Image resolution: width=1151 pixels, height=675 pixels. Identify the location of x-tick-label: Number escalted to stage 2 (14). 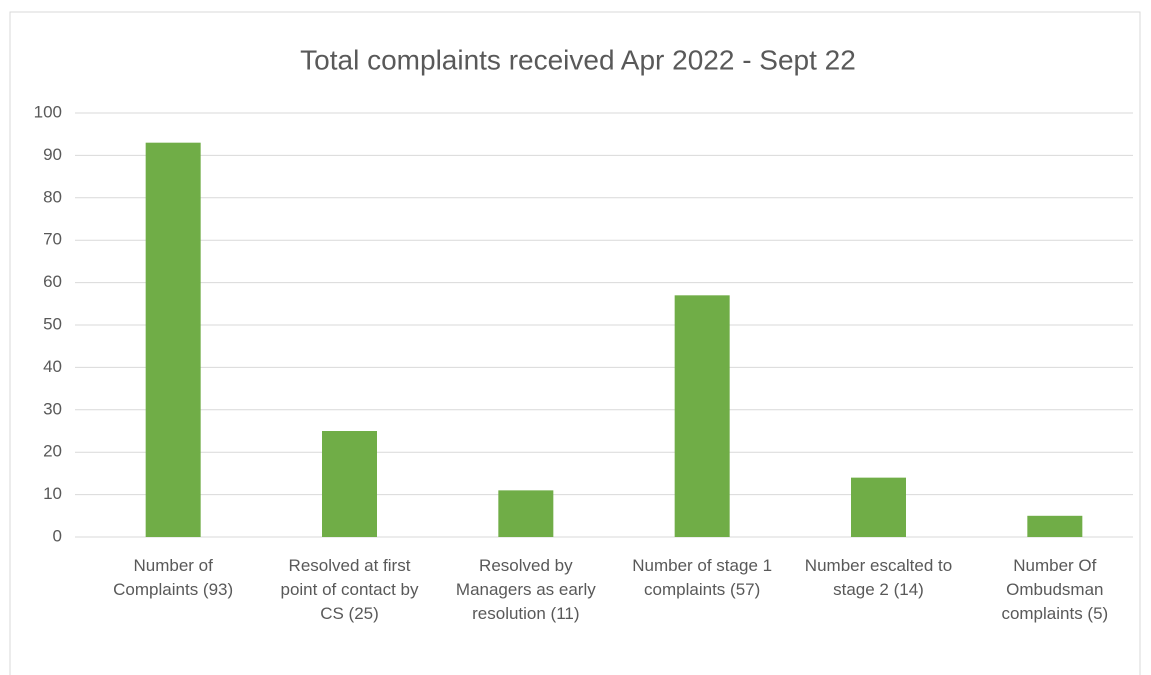
(878, 577).